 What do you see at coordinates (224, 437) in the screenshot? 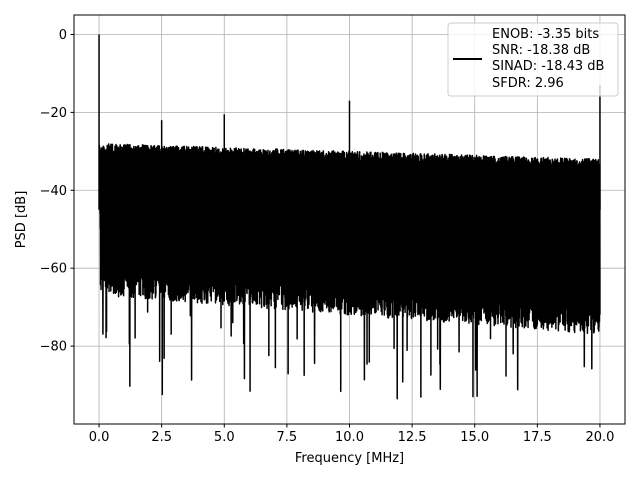
I see `x-tick-label: 5.0` at bounding box center [224, 437].